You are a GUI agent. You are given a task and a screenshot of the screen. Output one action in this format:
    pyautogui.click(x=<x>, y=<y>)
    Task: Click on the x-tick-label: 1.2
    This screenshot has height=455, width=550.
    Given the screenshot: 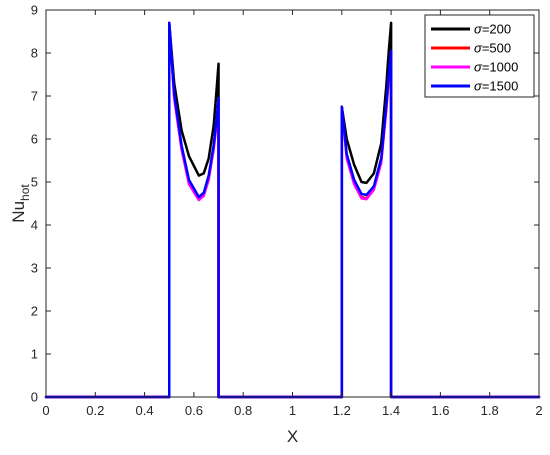 What is the action you would take?
    pyautogui.click(x=342, y=410)
    